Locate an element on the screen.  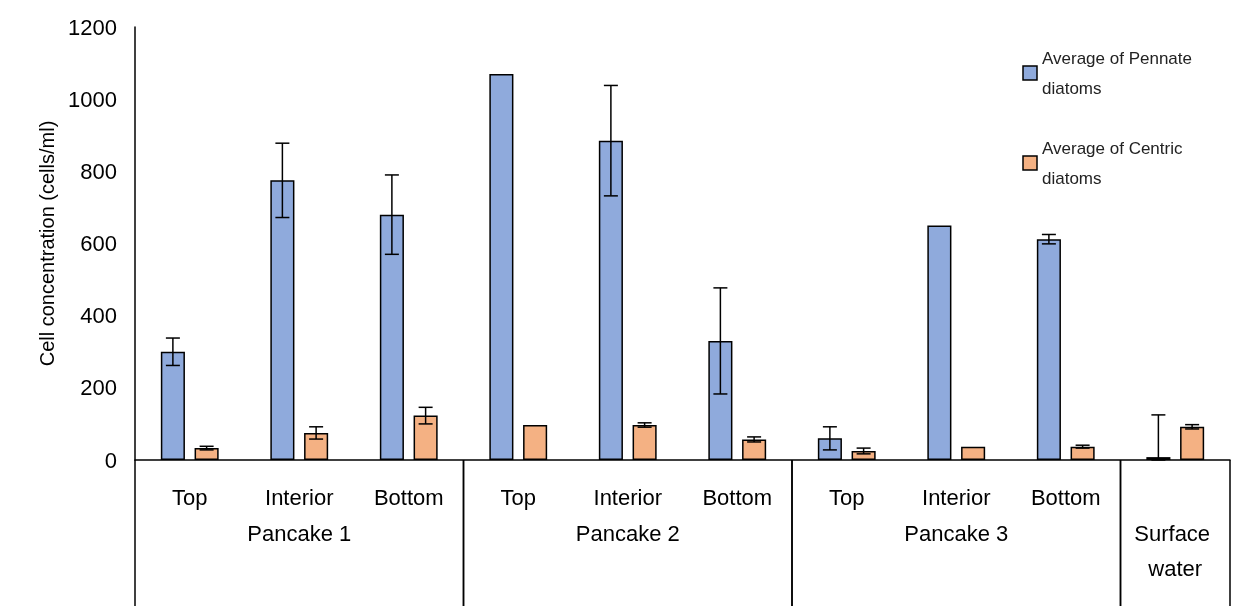
text: Surface water is located at coordinates (1175, 551).